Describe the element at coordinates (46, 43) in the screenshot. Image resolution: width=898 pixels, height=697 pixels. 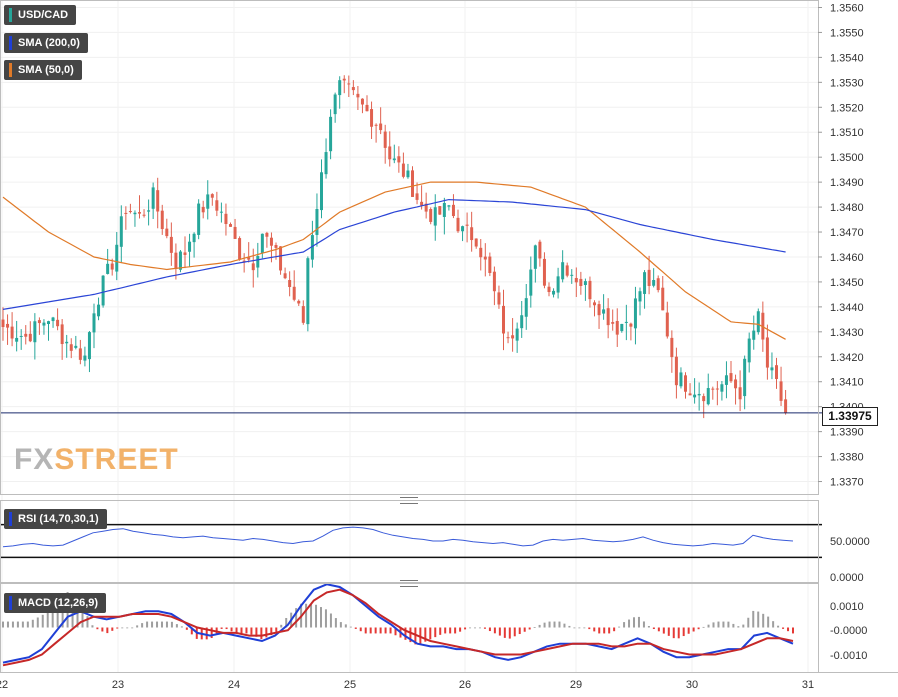
I see `legend-sma200: SMA (200,0)` at that location.